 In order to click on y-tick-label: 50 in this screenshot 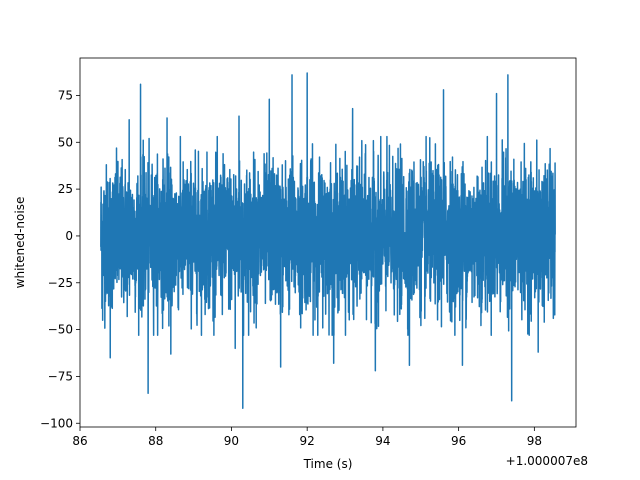, I will do `click(65, 142)`.